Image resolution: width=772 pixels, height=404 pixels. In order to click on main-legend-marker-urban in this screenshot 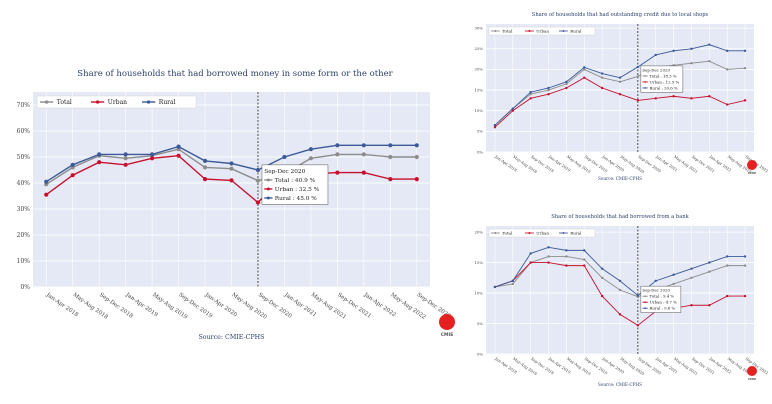, I will do `click(97, 102)`.